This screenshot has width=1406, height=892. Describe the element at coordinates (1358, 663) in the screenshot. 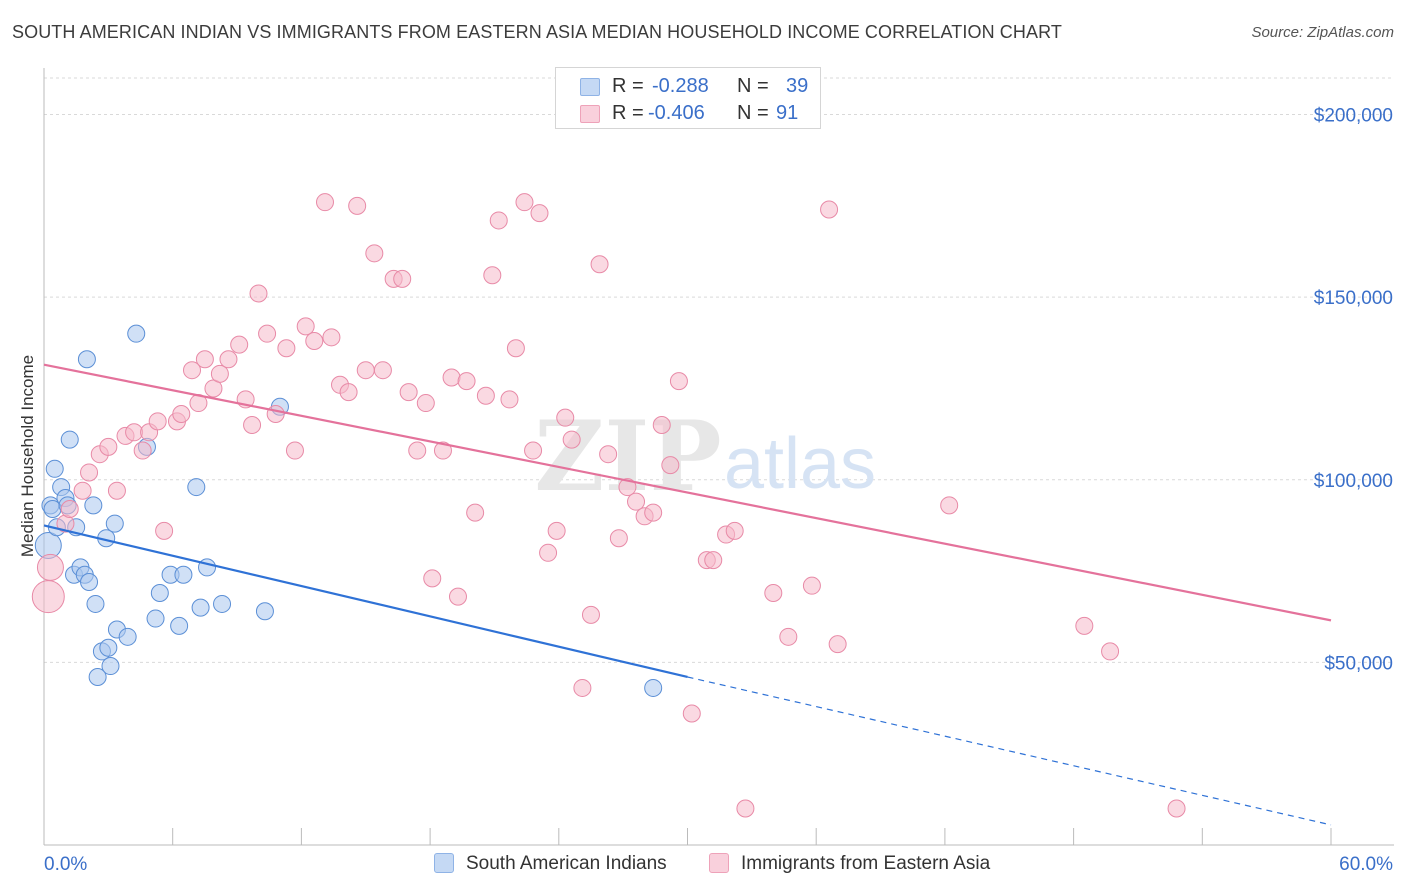

I see `y-tick-label: $50,000` at that location.